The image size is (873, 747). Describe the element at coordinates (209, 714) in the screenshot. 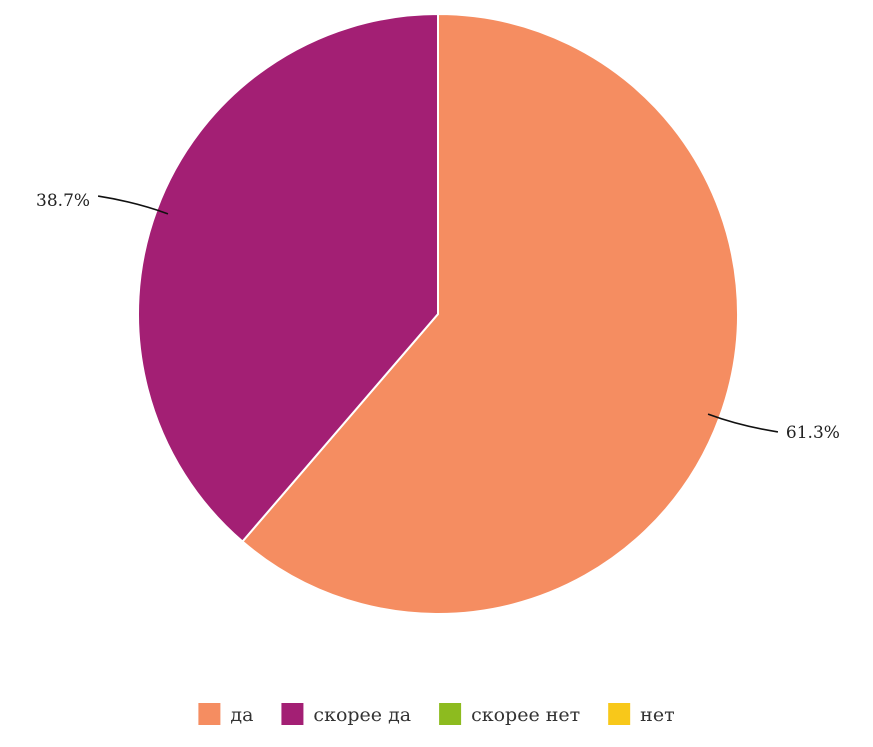

I see `legend-swatch-da` at that location.